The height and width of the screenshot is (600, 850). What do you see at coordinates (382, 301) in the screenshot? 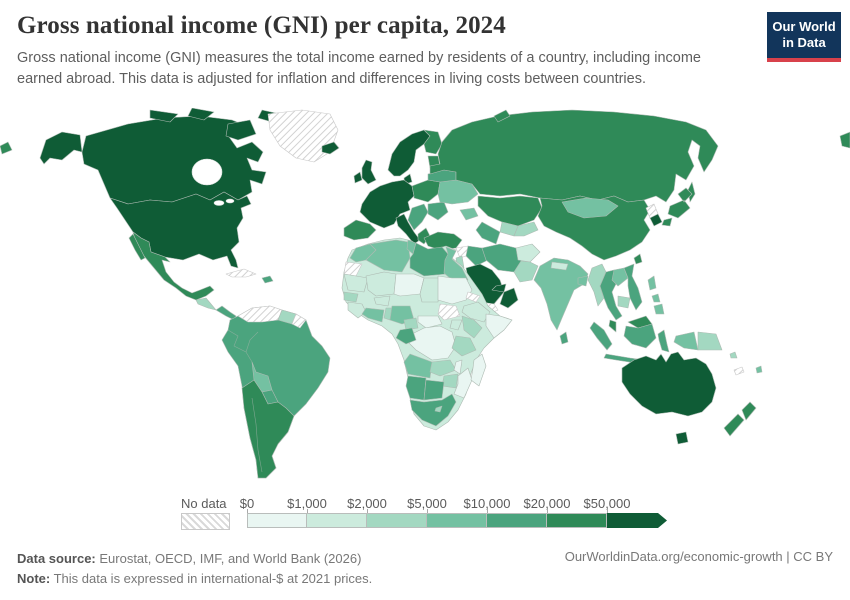
I see `country-burkina-faso` at bounding box center [382, 301].